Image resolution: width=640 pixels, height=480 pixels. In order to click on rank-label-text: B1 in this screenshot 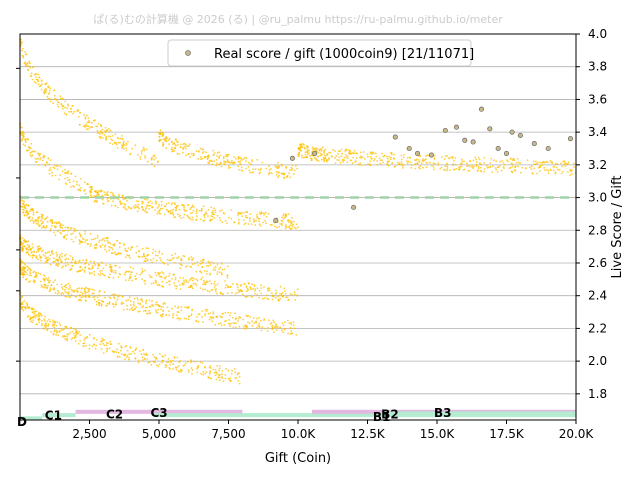, I will do `click(382, 417)`.